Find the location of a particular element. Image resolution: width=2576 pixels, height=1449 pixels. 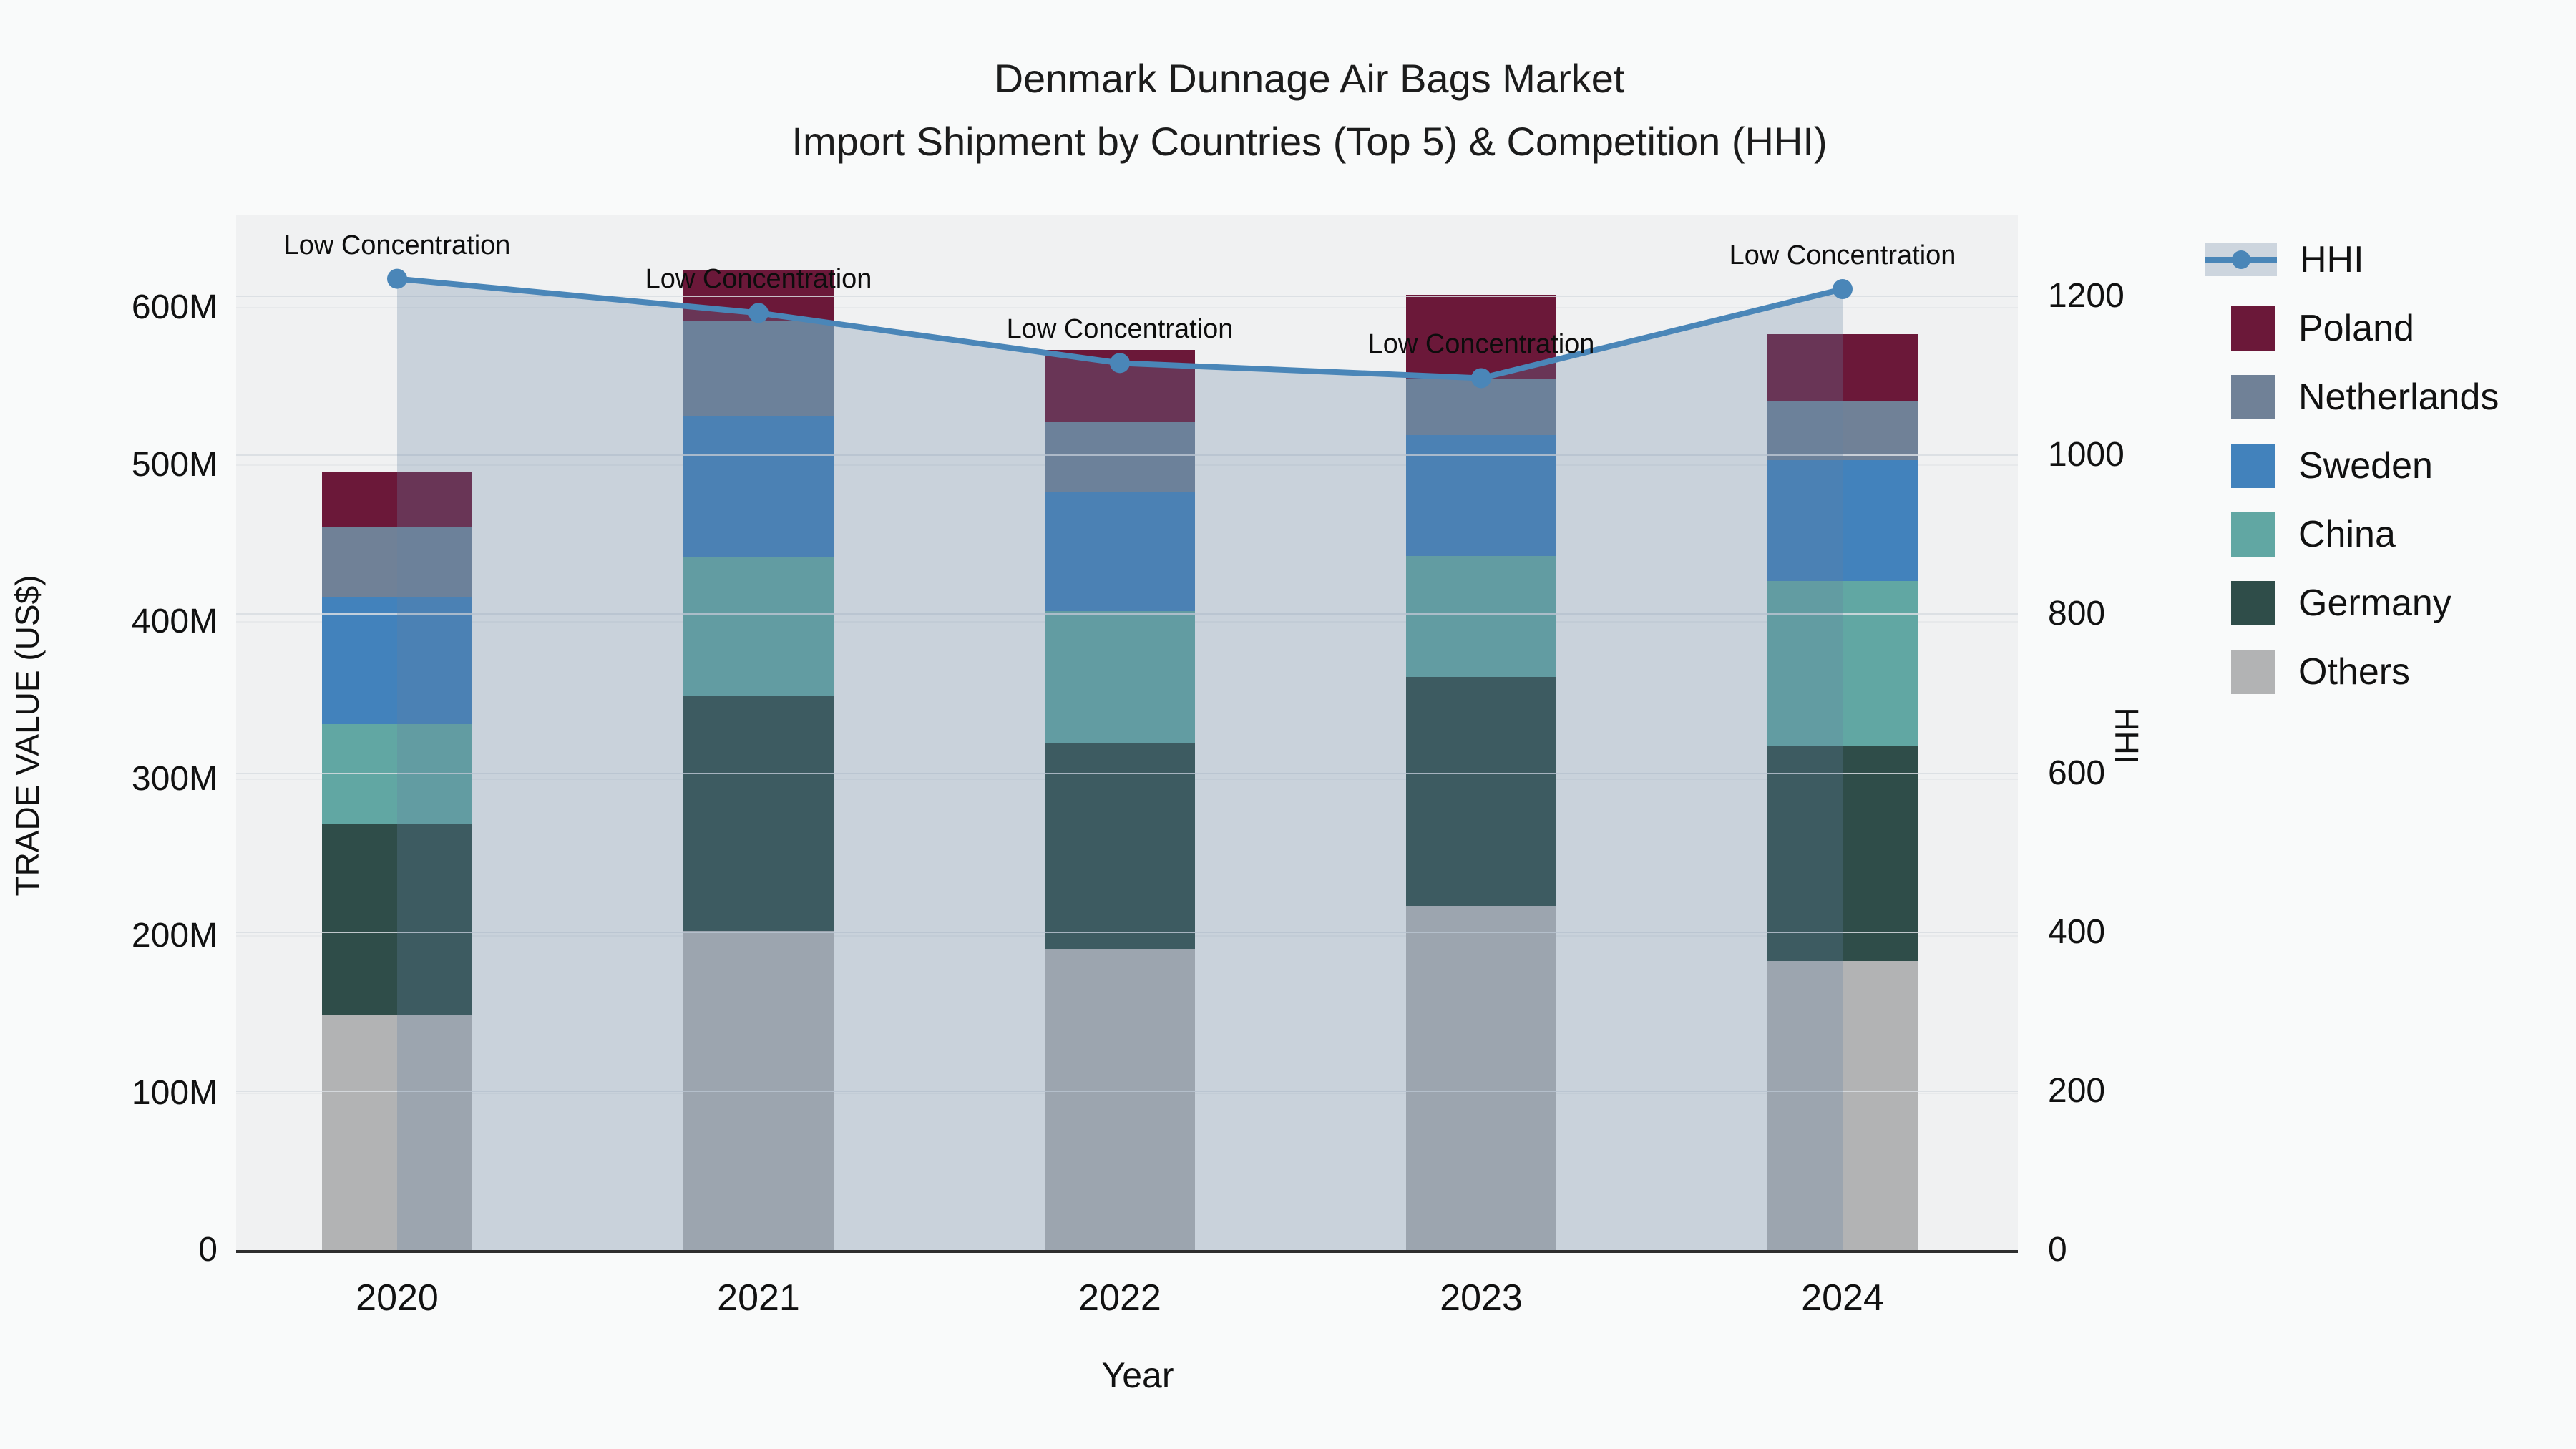

legend-item-netherlands: Netherlands is located at coordinates (2352, 397).